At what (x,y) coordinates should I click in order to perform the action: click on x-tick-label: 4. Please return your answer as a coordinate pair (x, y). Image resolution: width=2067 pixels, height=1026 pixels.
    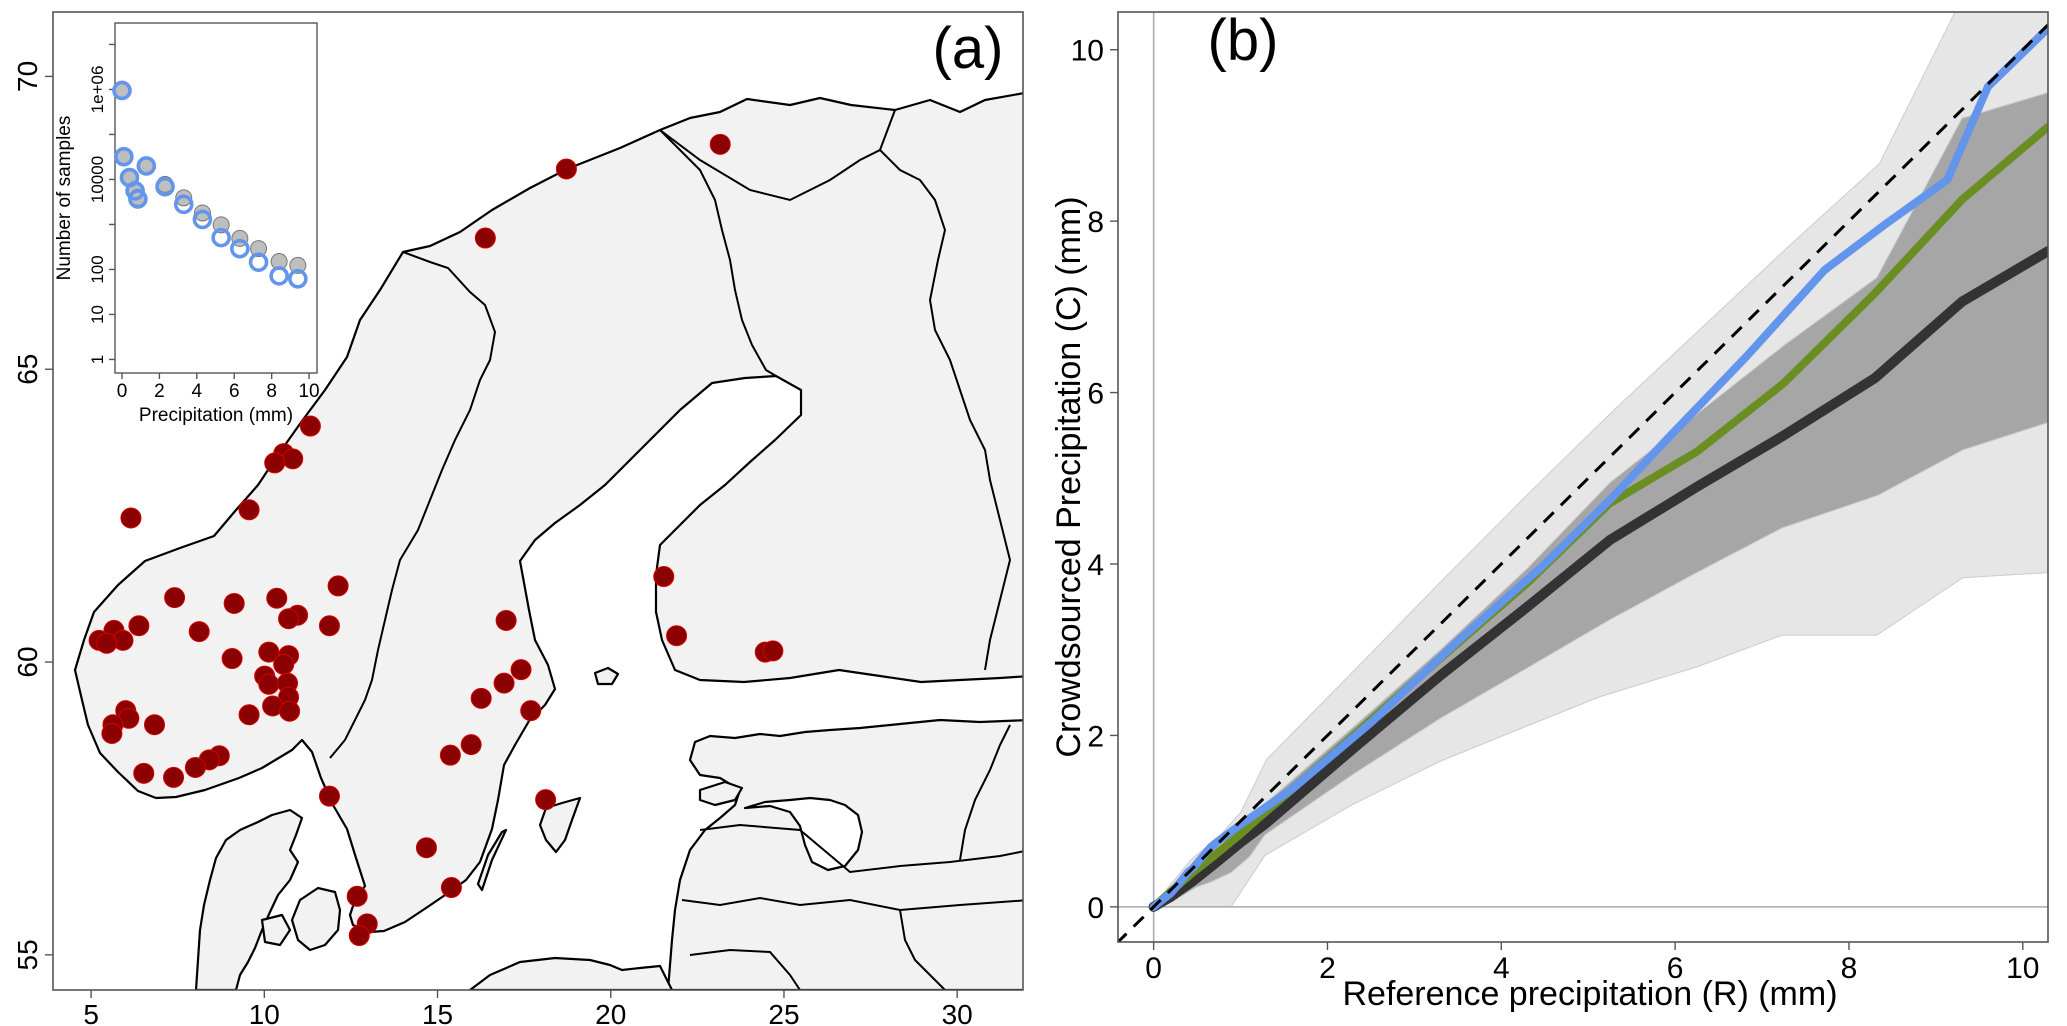
    Looking at the image, I should click on (1501, 968).